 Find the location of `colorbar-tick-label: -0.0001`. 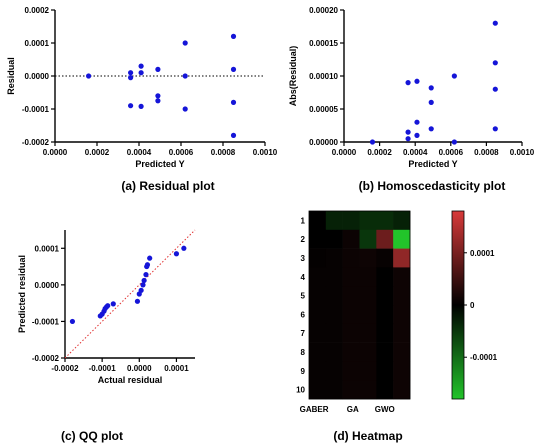

colorbar-tick-label: -0.0001 is located at coordinates (484, 357).